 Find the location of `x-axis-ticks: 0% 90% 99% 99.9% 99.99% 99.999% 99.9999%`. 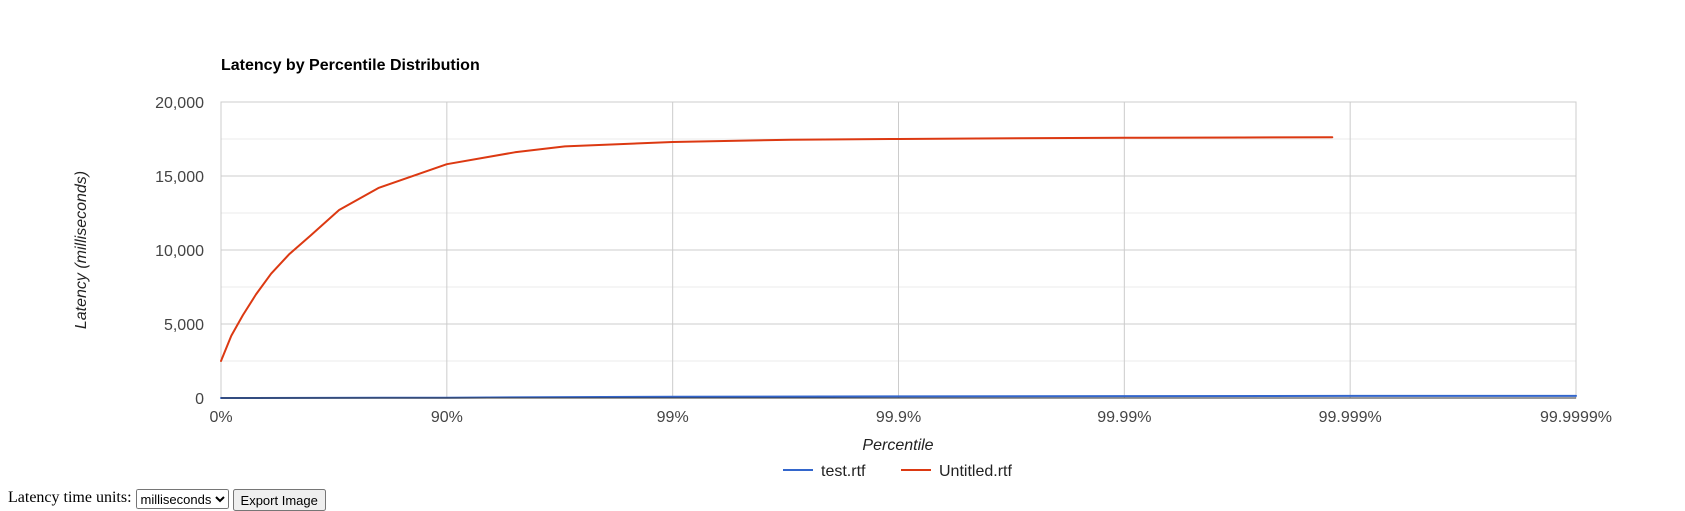

x-axis-ticks: 0% 90% 99% 99.9% 99.99% 99.999% 99.9999% is located at coordinates (910, 417).